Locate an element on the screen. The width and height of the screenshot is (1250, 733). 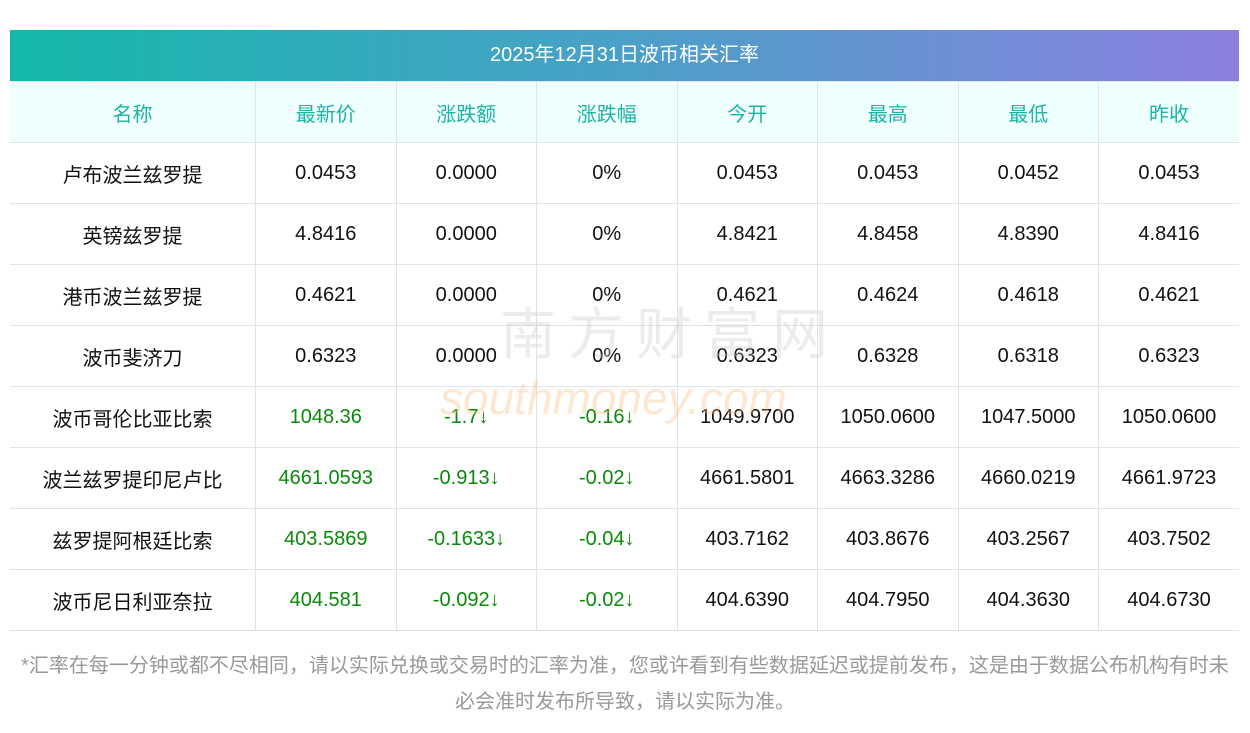
currency-name: 波币哥伦比亚比索 is located at coordinates (133, 417).